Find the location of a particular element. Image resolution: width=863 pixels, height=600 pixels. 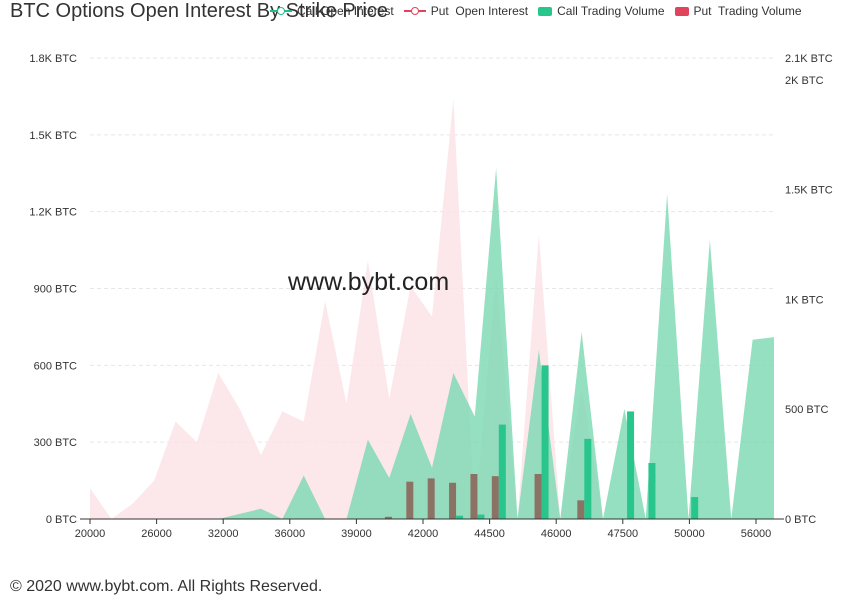

legend-label: Put Open Interest is located at coordinates (479, 11).